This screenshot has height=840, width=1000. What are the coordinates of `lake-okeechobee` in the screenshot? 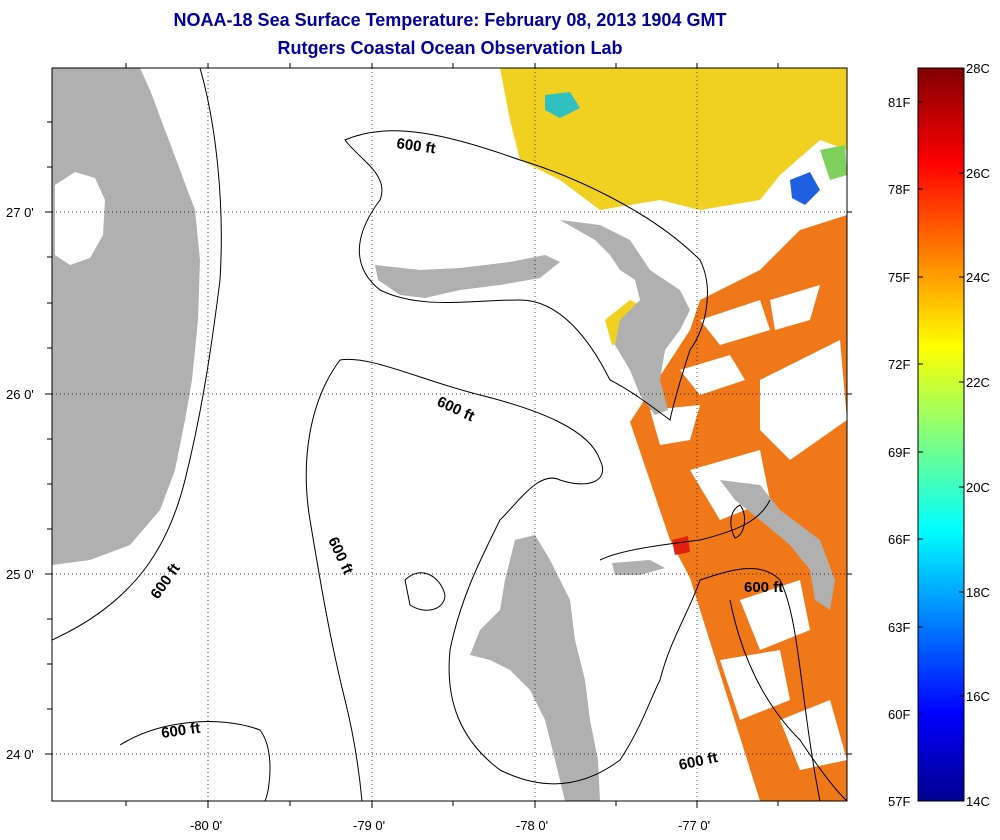 It's located at (80, 218).